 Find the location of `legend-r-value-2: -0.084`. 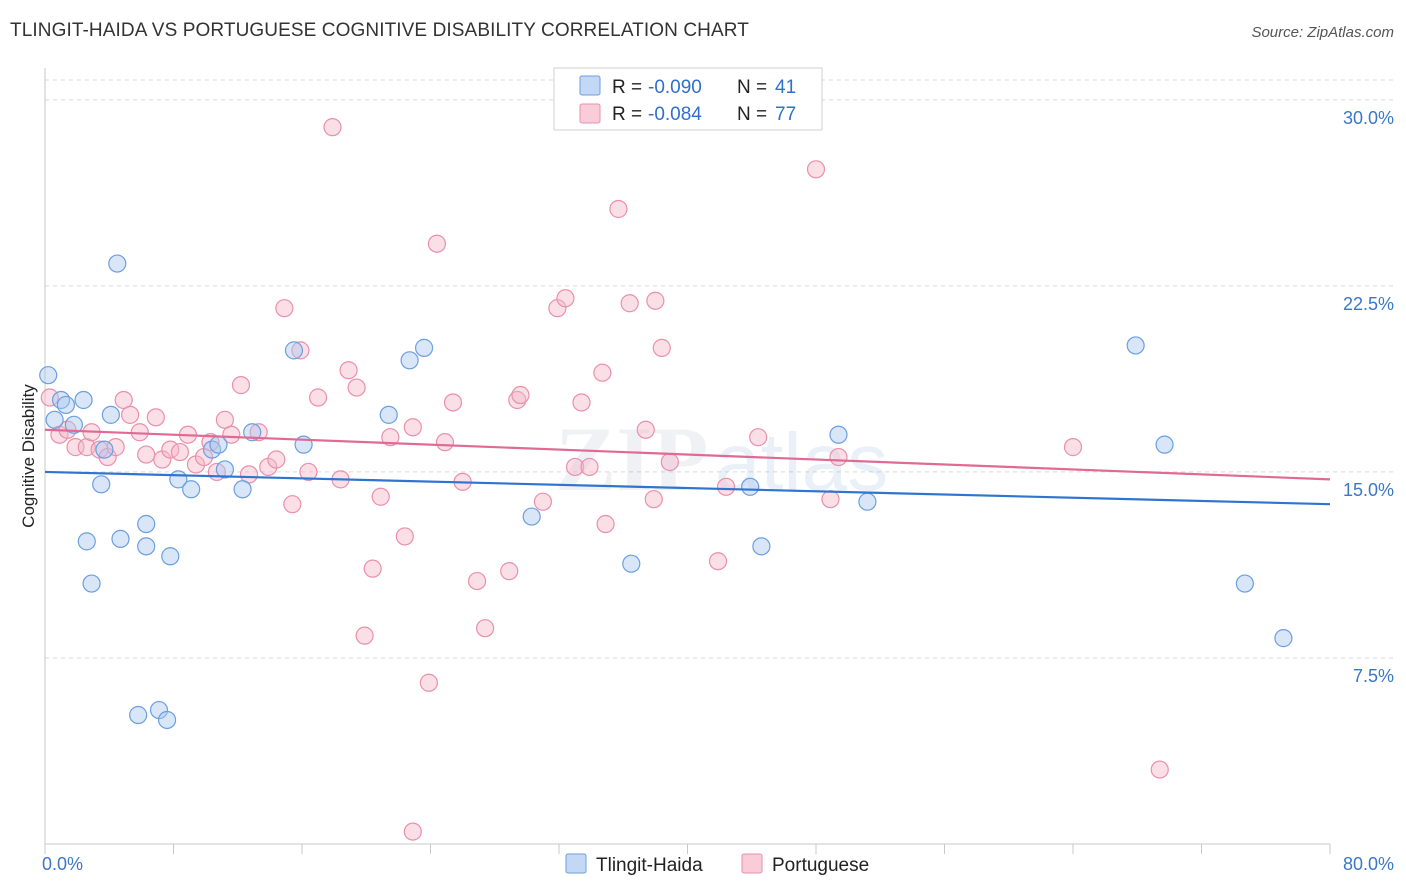

legend-r-value-2: -0.084 is located at coordinates (675, 114).